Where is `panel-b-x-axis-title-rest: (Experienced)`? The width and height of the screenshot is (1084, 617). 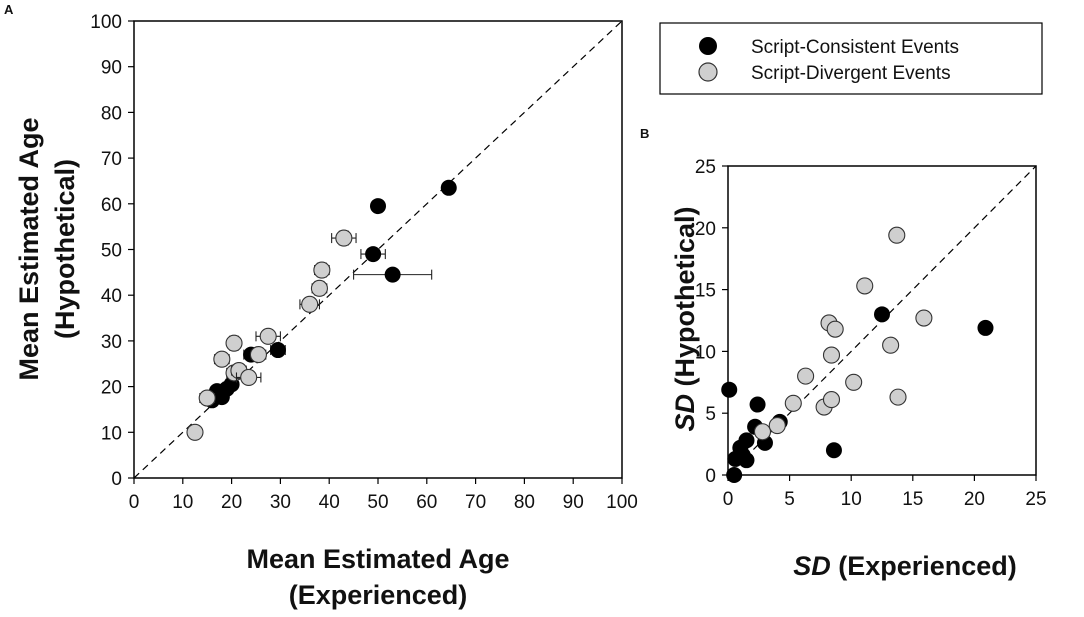
panel-b-x-axis-title-rest: (Experienced) is located at coordinates (924, 566).